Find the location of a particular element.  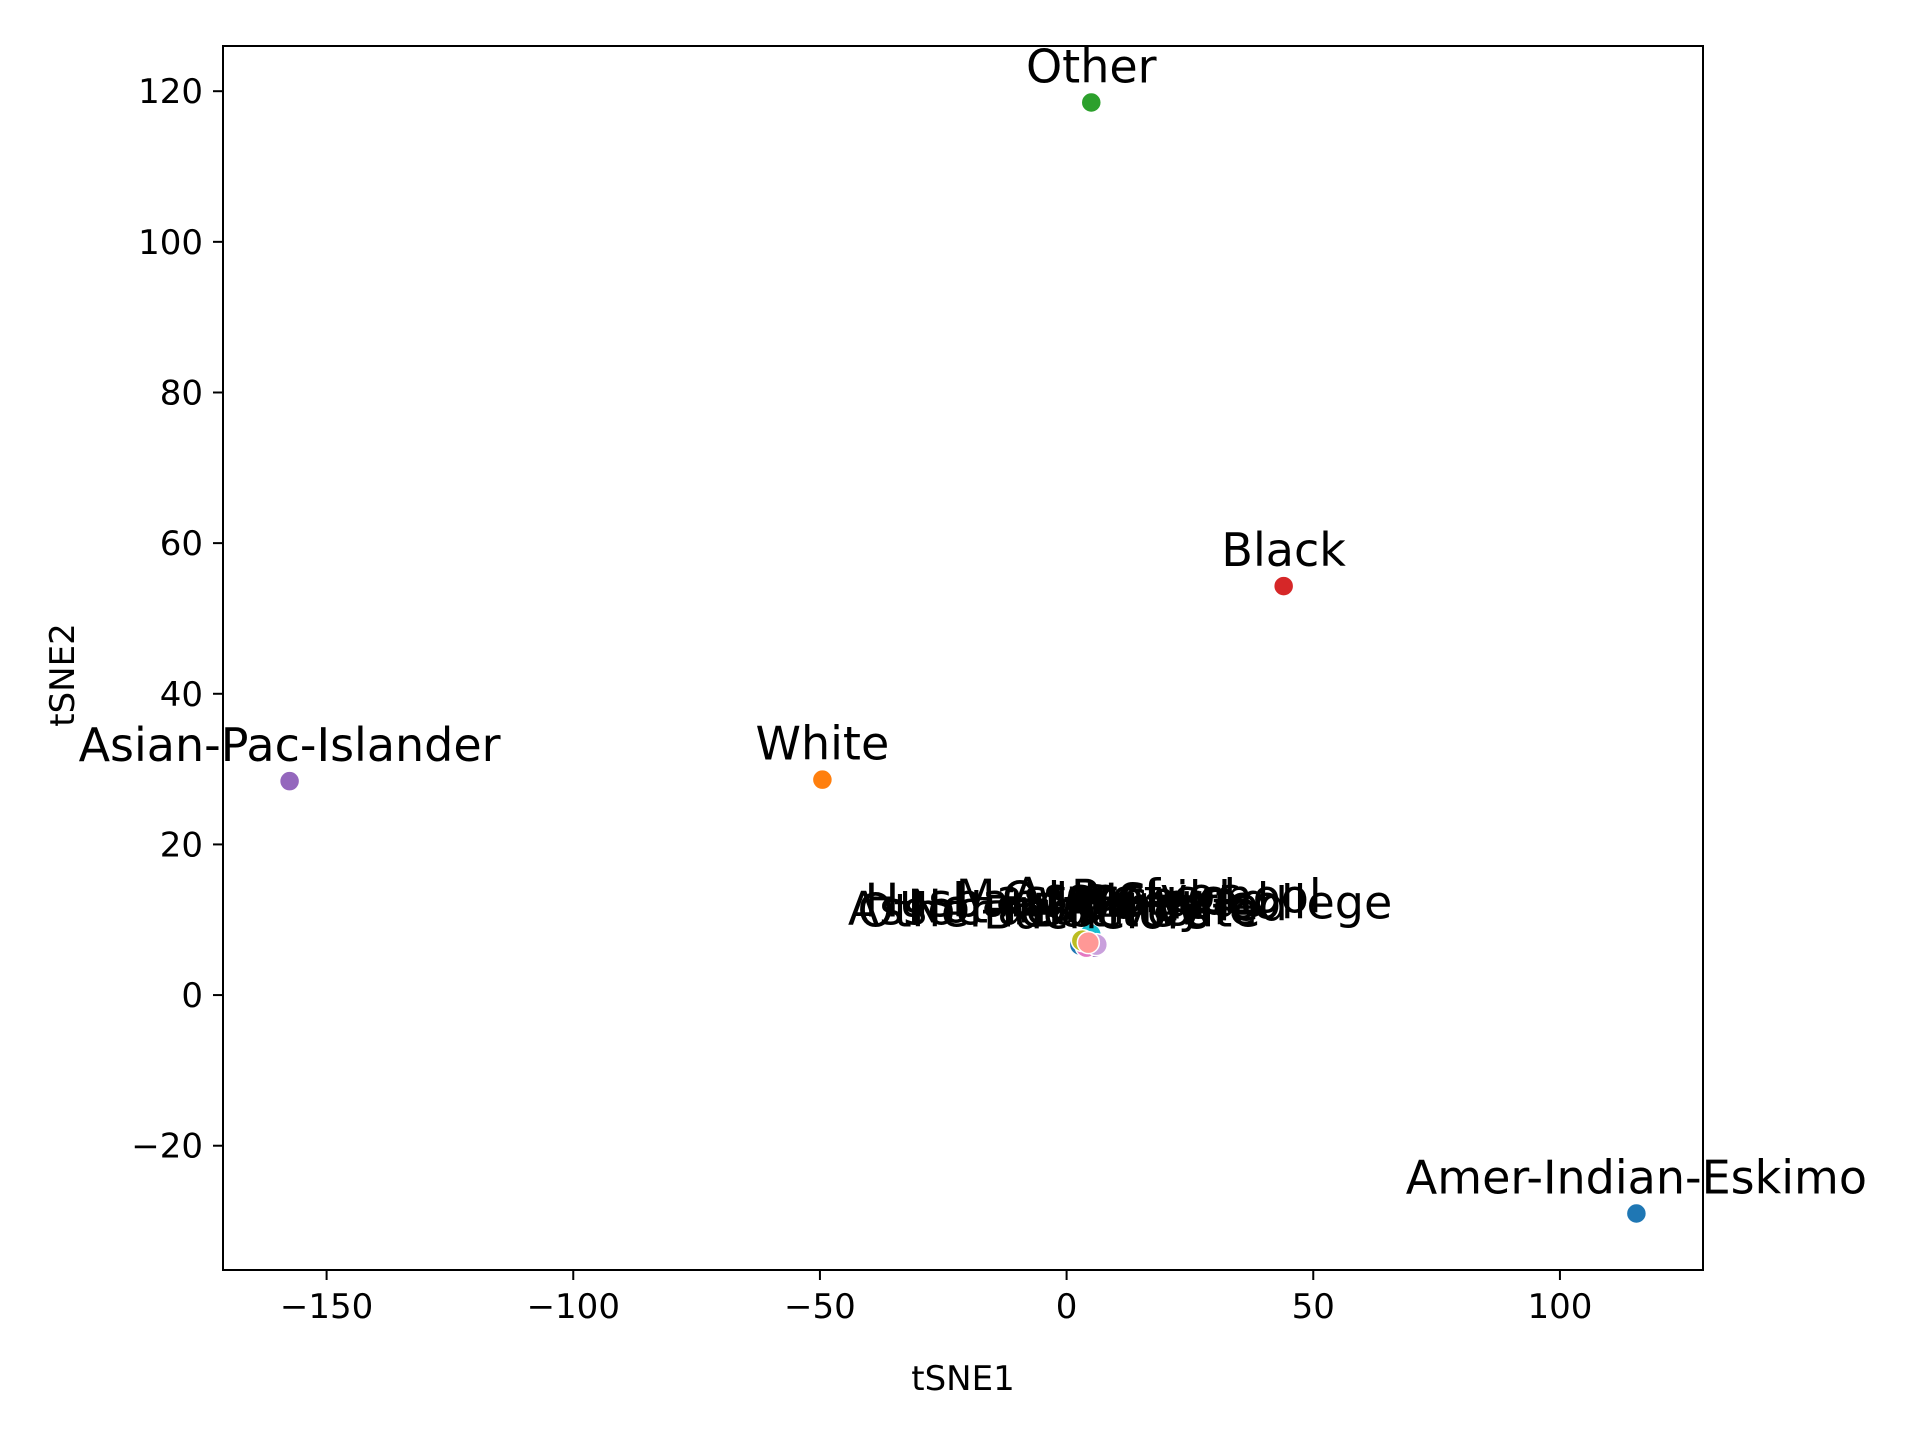

y-tick-label: −20 is located at coordinates (167, 1147).